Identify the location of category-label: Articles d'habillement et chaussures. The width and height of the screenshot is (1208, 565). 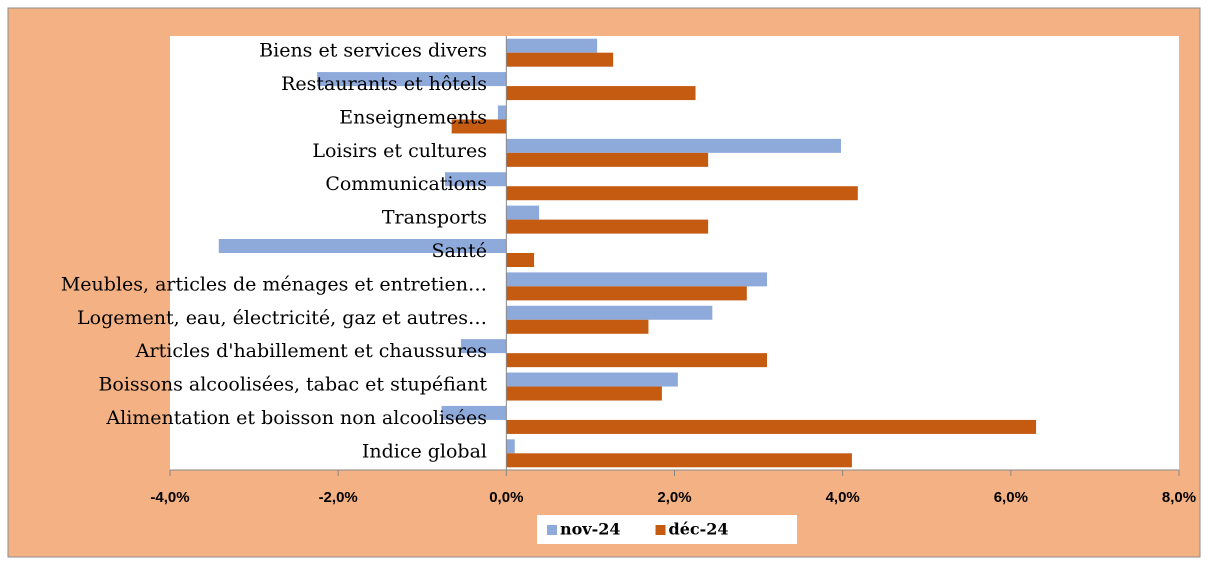
(311, 351).